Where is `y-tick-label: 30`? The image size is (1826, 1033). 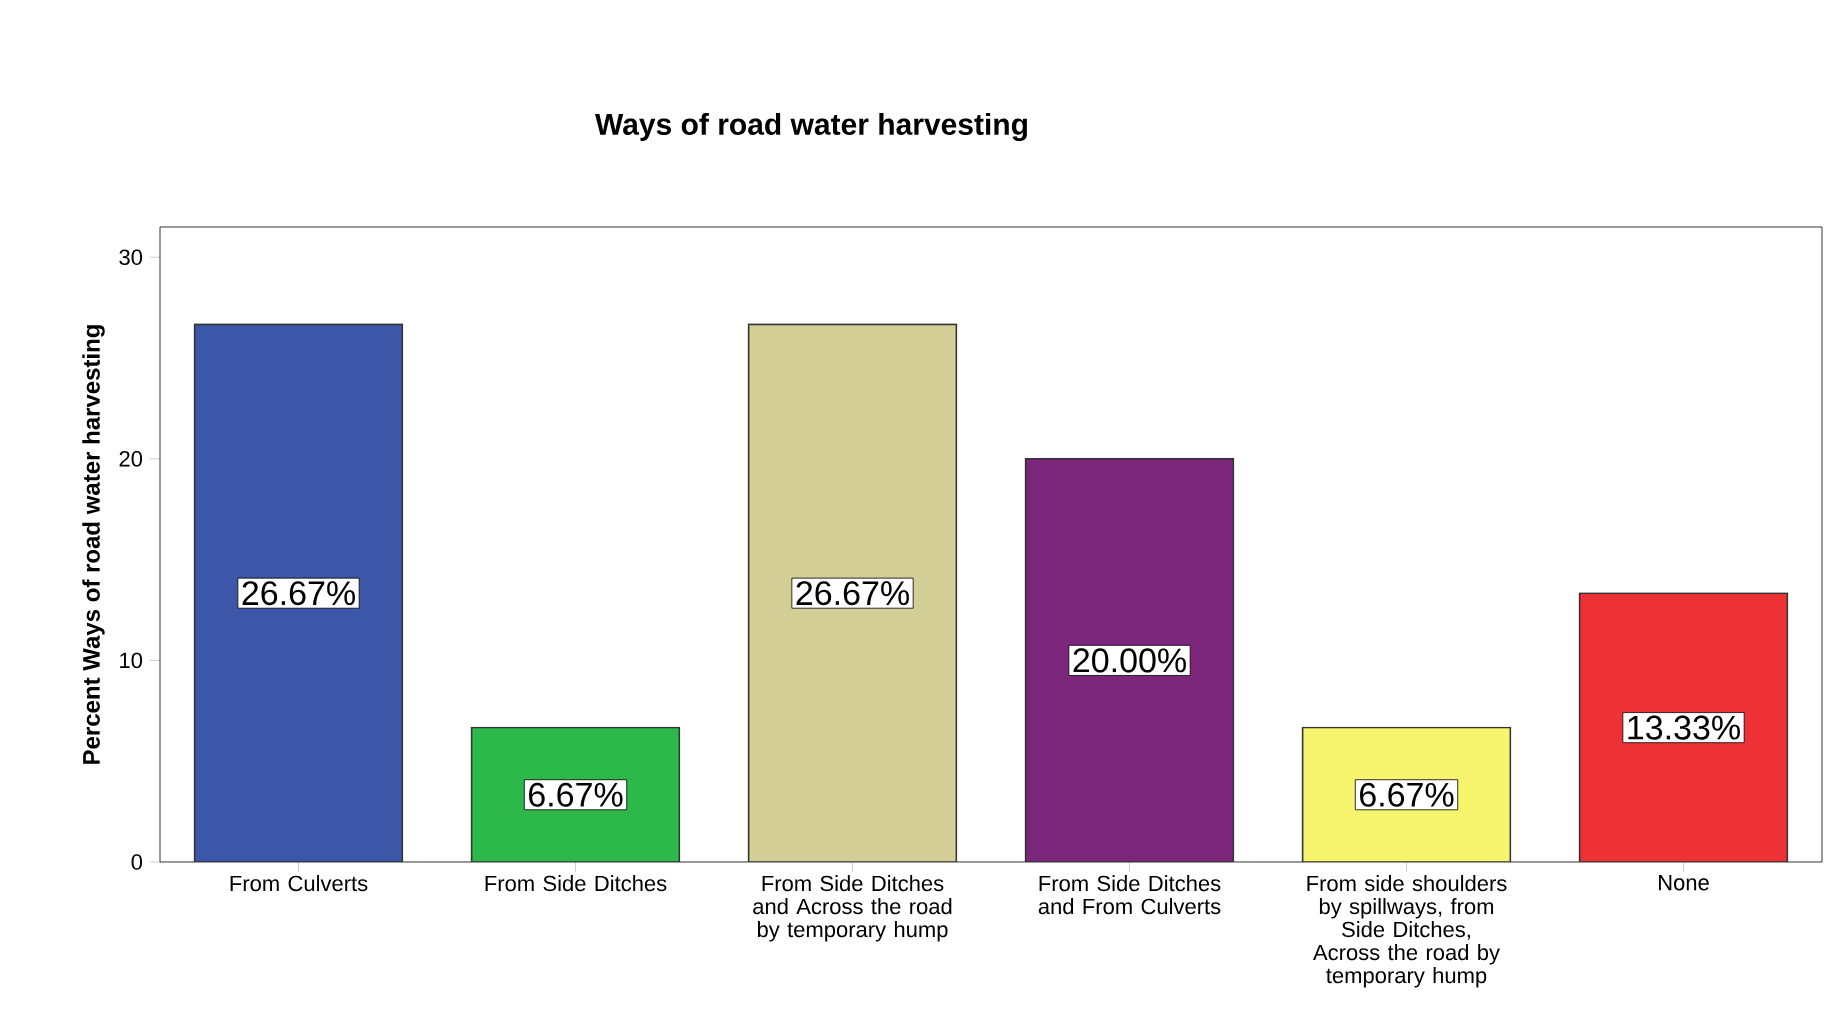
y-tick-label: 30 is located at coordinates (131, 257).